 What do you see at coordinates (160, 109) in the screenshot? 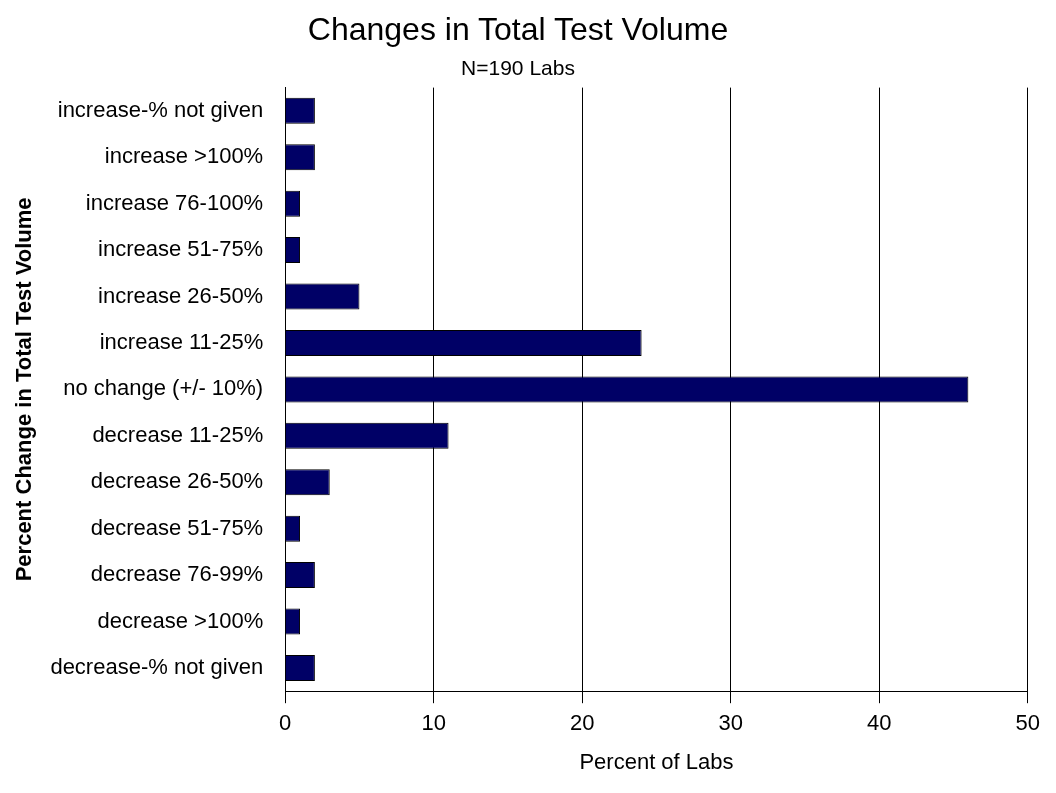
I see `y-tick-label: increase-% not given` at bounding box center [160, 109].